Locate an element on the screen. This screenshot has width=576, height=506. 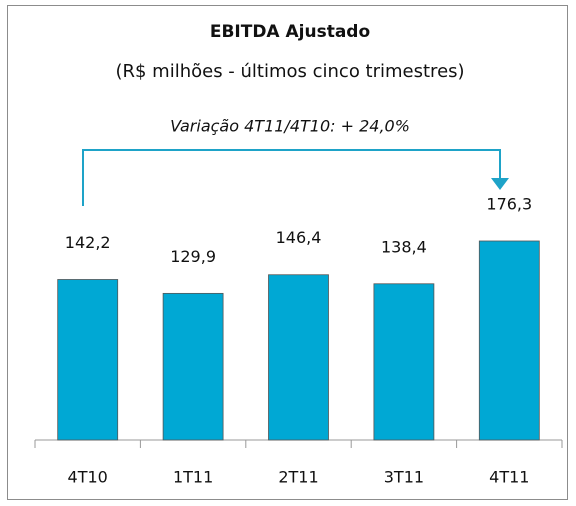
value-label: 146,4 is located at coordinates (299, 237).